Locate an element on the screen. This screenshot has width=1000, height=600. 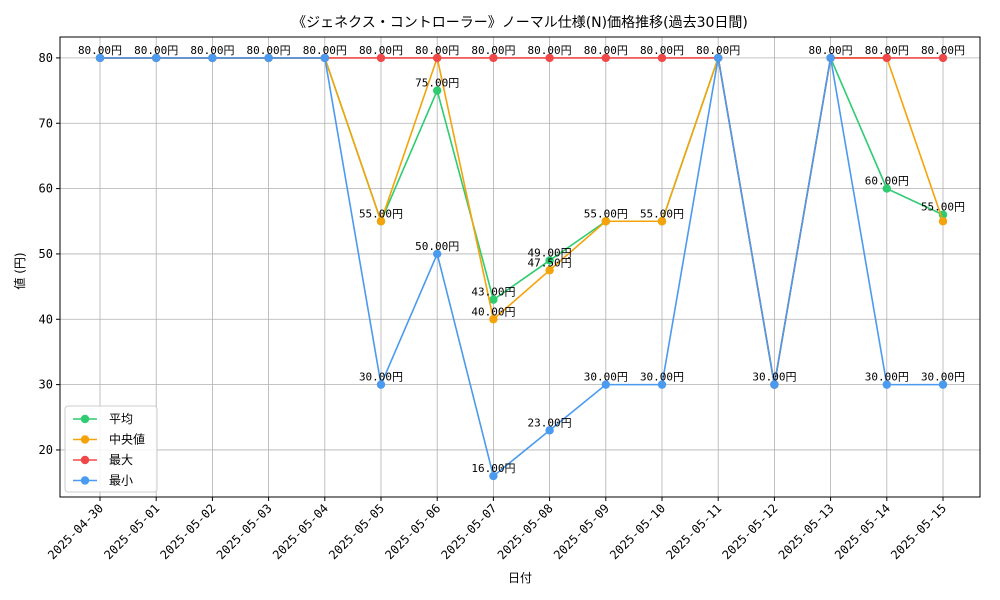
x-tick-label: 2025-05-11 is located at coordinates (693, 531).